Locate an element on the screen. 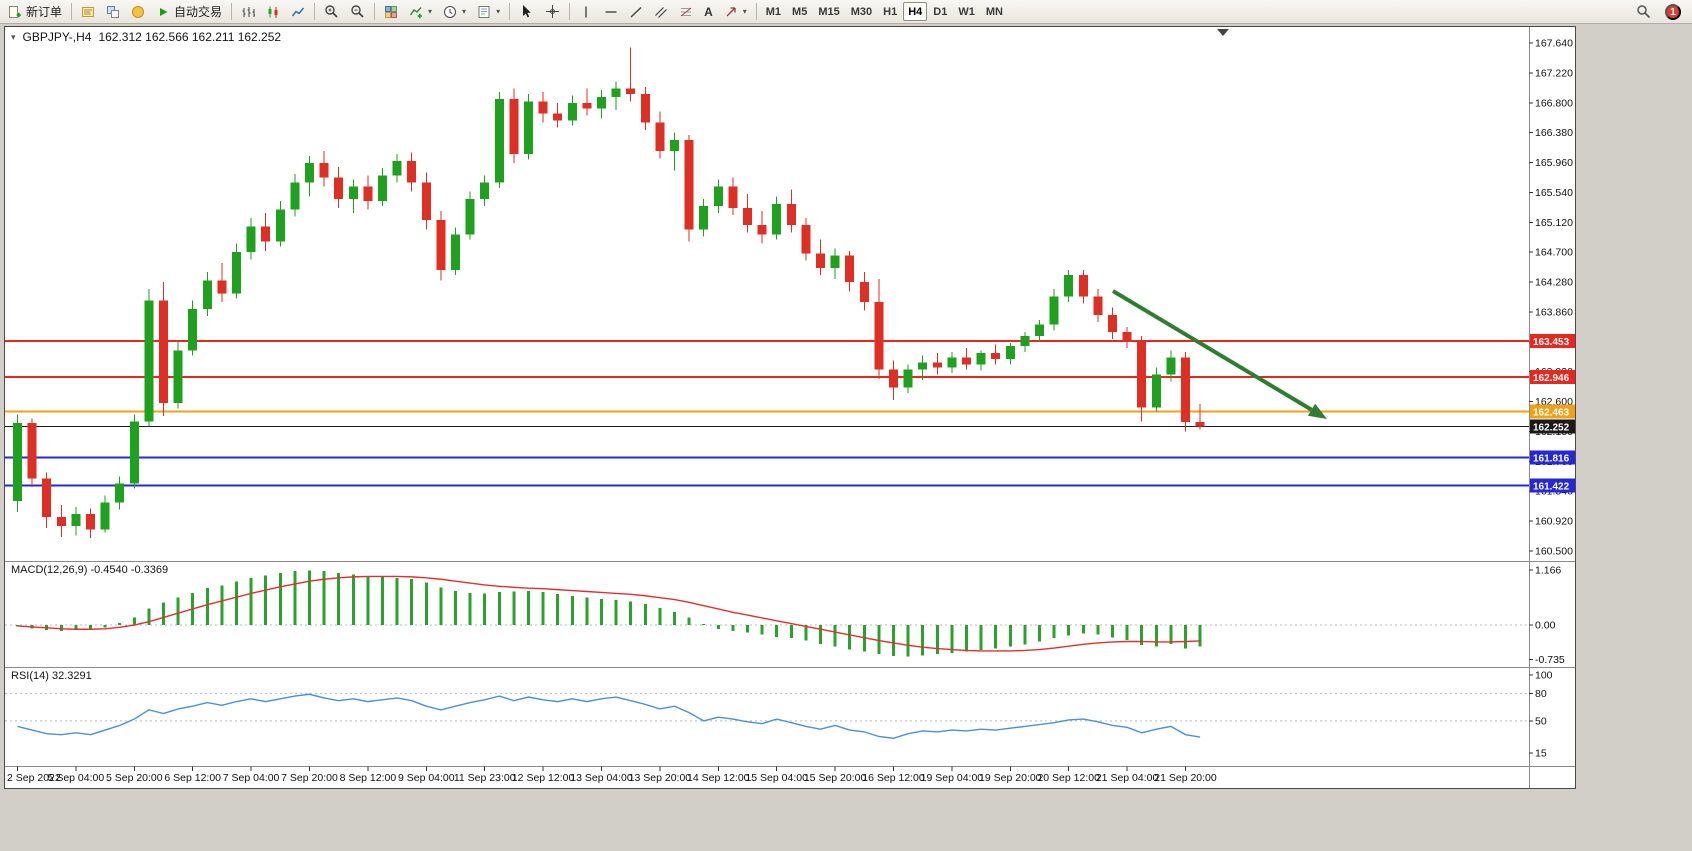 Image resolution: width=1692 pixels, height=851 pixels. new-order-button: 新订单 is located at coordinates (35, 11).